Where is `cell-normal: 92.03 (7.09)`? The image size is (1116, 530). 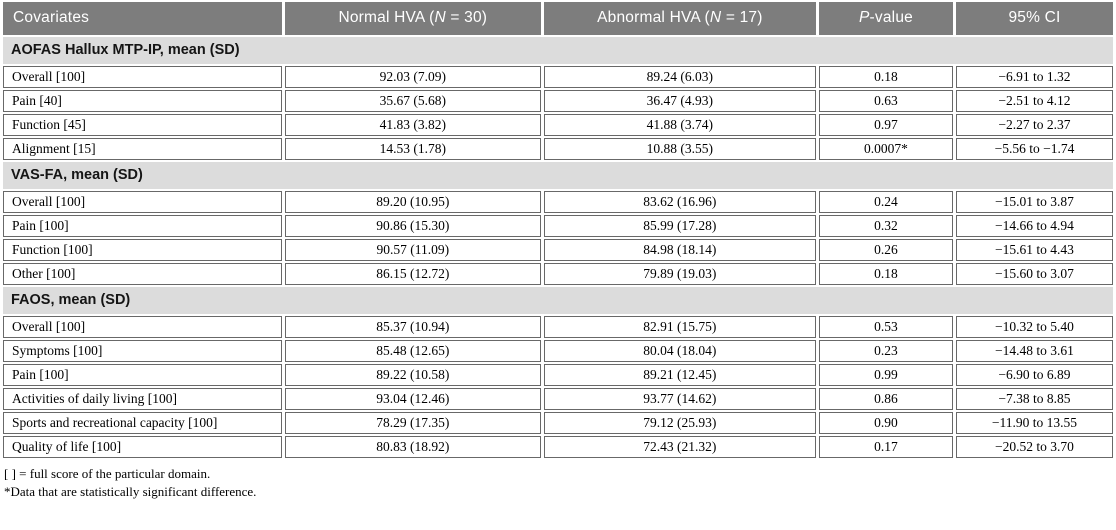
cell-normal: 92.03 (7.09) is located at coordinates (412, 77).